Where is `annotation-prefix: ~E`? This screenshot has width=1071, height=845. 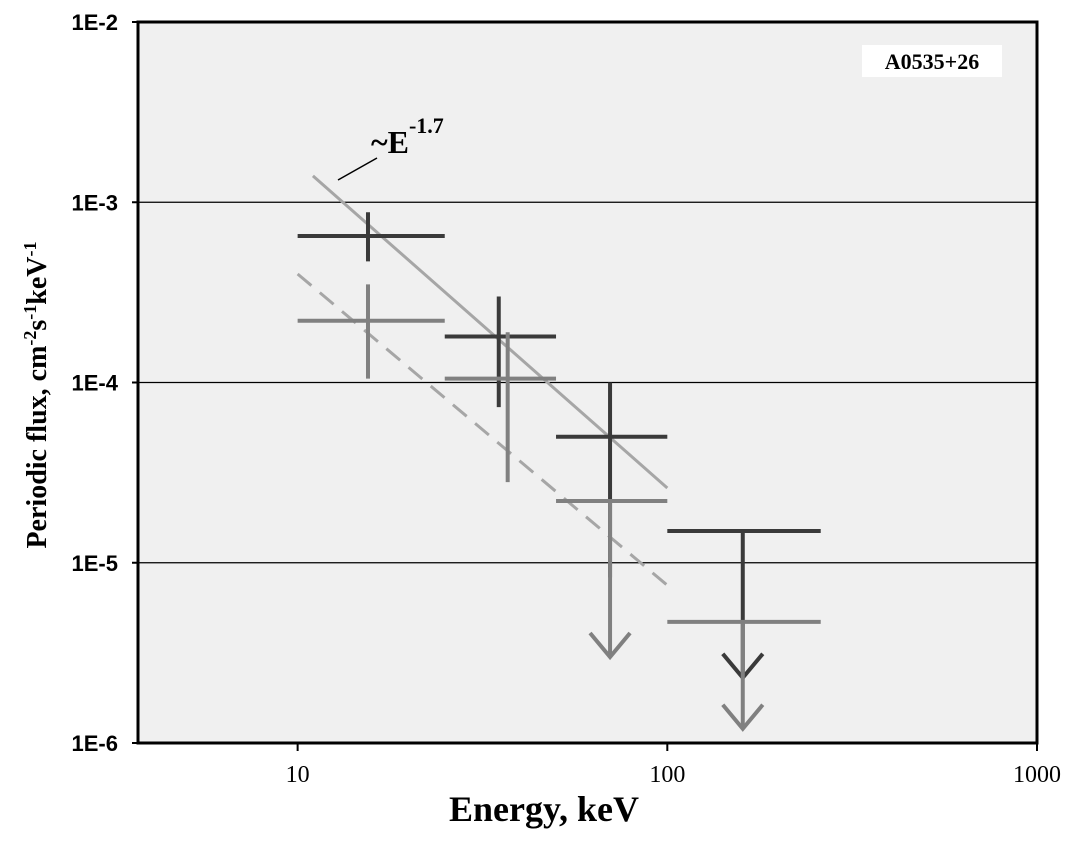
annotation-prefix: ~E is located at coordinates (390, 142).